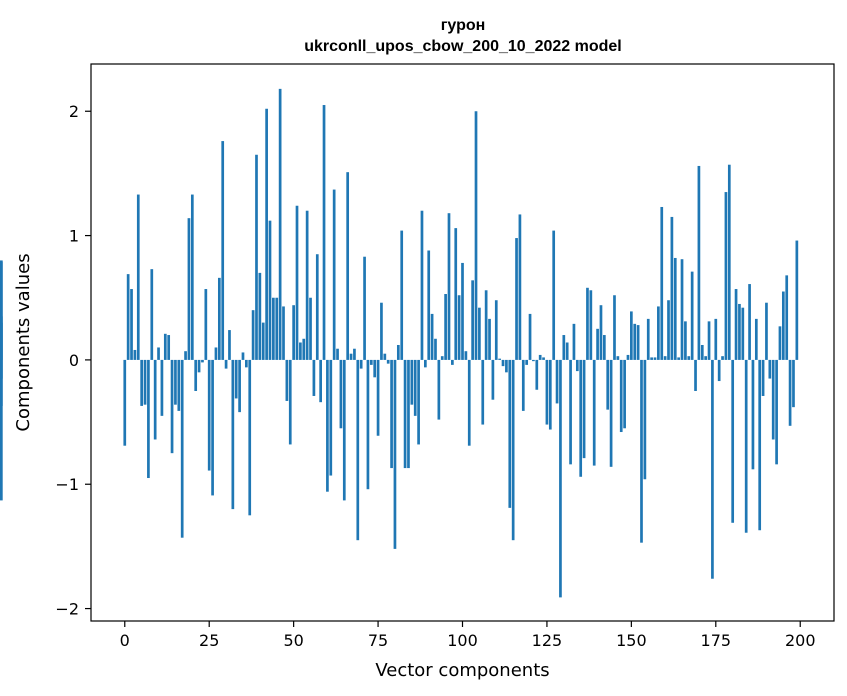 The height and width of the screenshot is (696, 847). I want to click on y-tick-label: −2, so click(67, 609).